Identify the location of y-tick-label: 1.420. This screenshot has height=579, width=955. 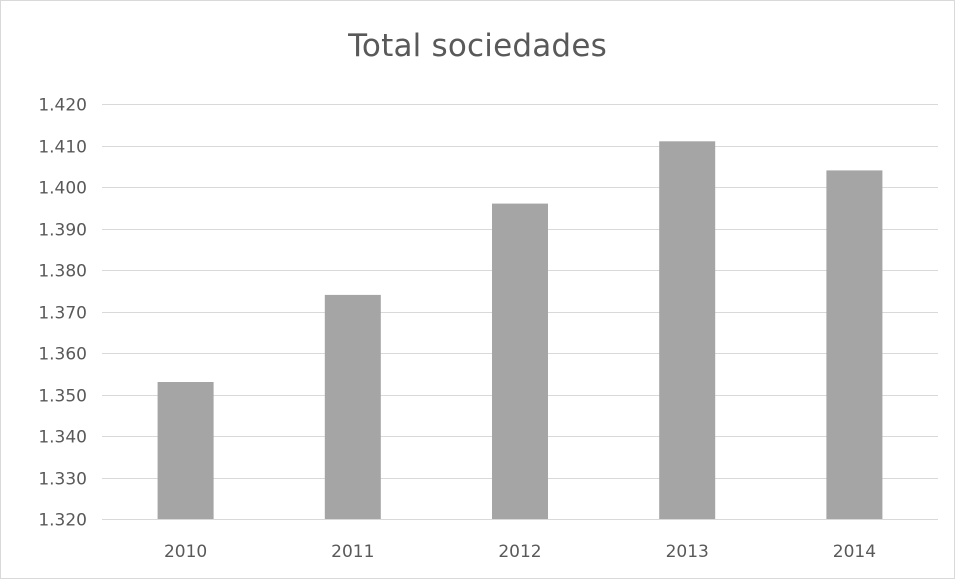
(62, 106).